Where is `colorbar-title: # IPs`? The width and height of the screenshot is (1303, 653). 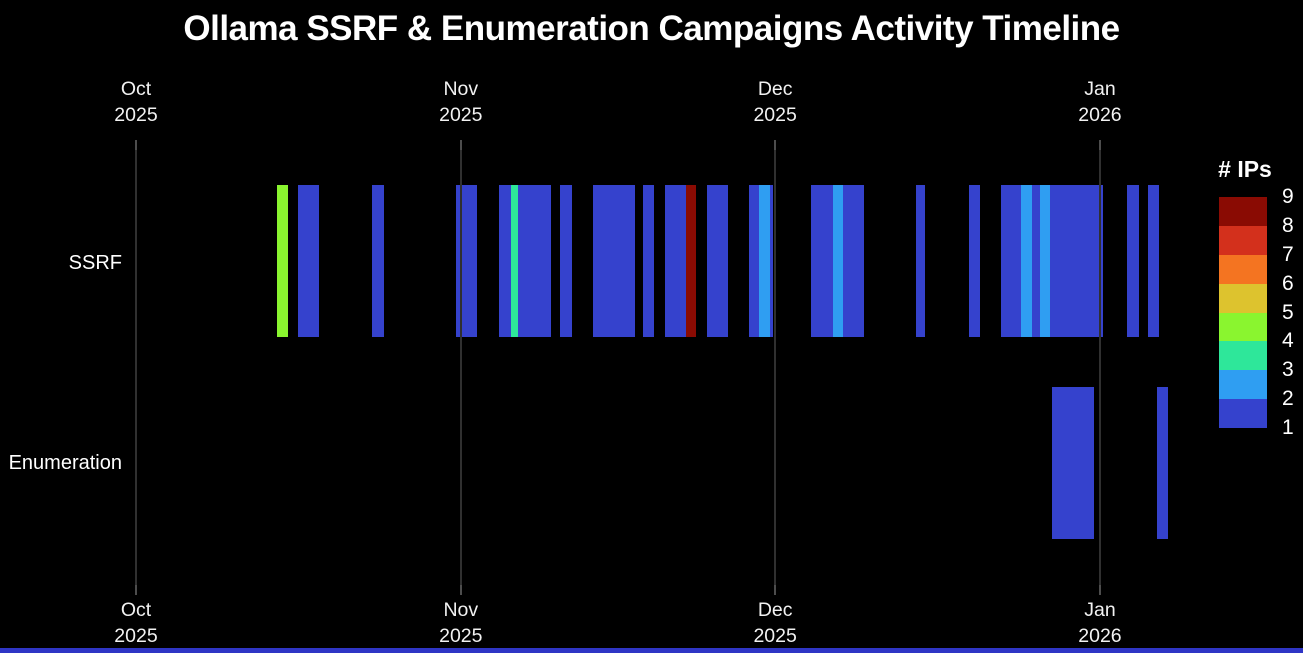 colorbar-title: # IPs is located at coordinates (1245, 169).